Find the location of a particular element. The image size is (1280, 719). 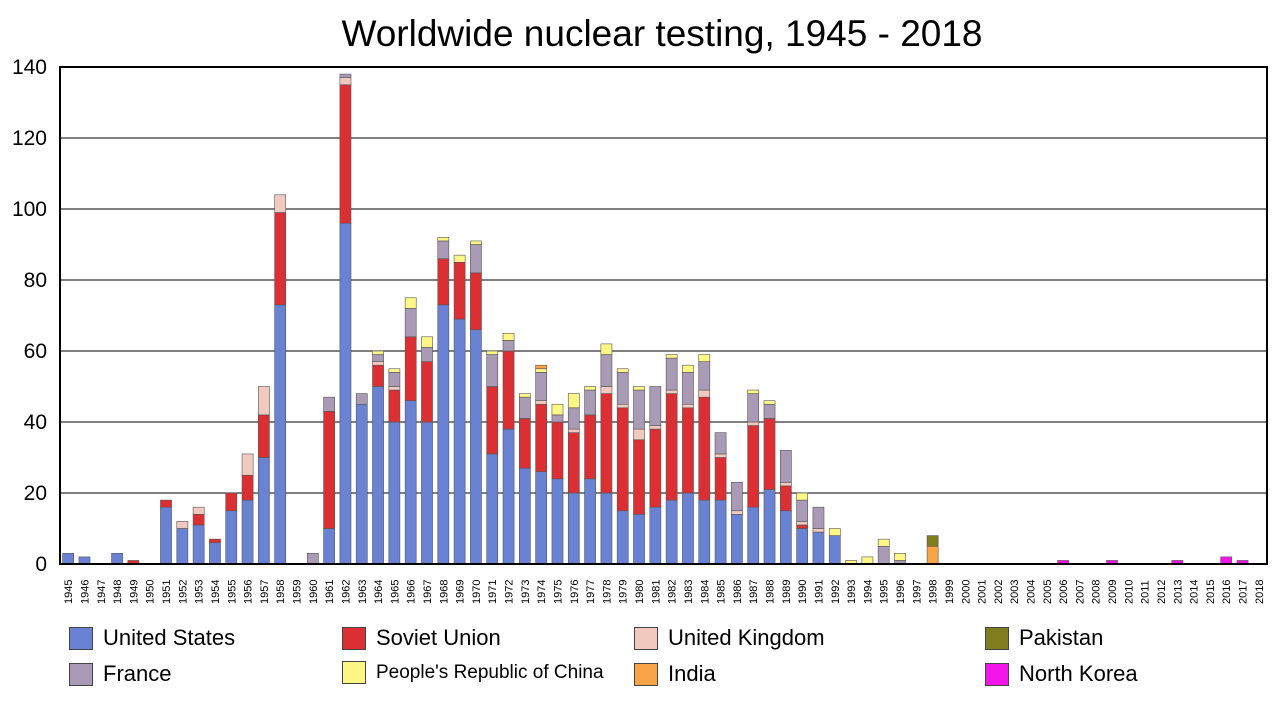

legend-label: North Korea is located at coordinates (1078, 673).